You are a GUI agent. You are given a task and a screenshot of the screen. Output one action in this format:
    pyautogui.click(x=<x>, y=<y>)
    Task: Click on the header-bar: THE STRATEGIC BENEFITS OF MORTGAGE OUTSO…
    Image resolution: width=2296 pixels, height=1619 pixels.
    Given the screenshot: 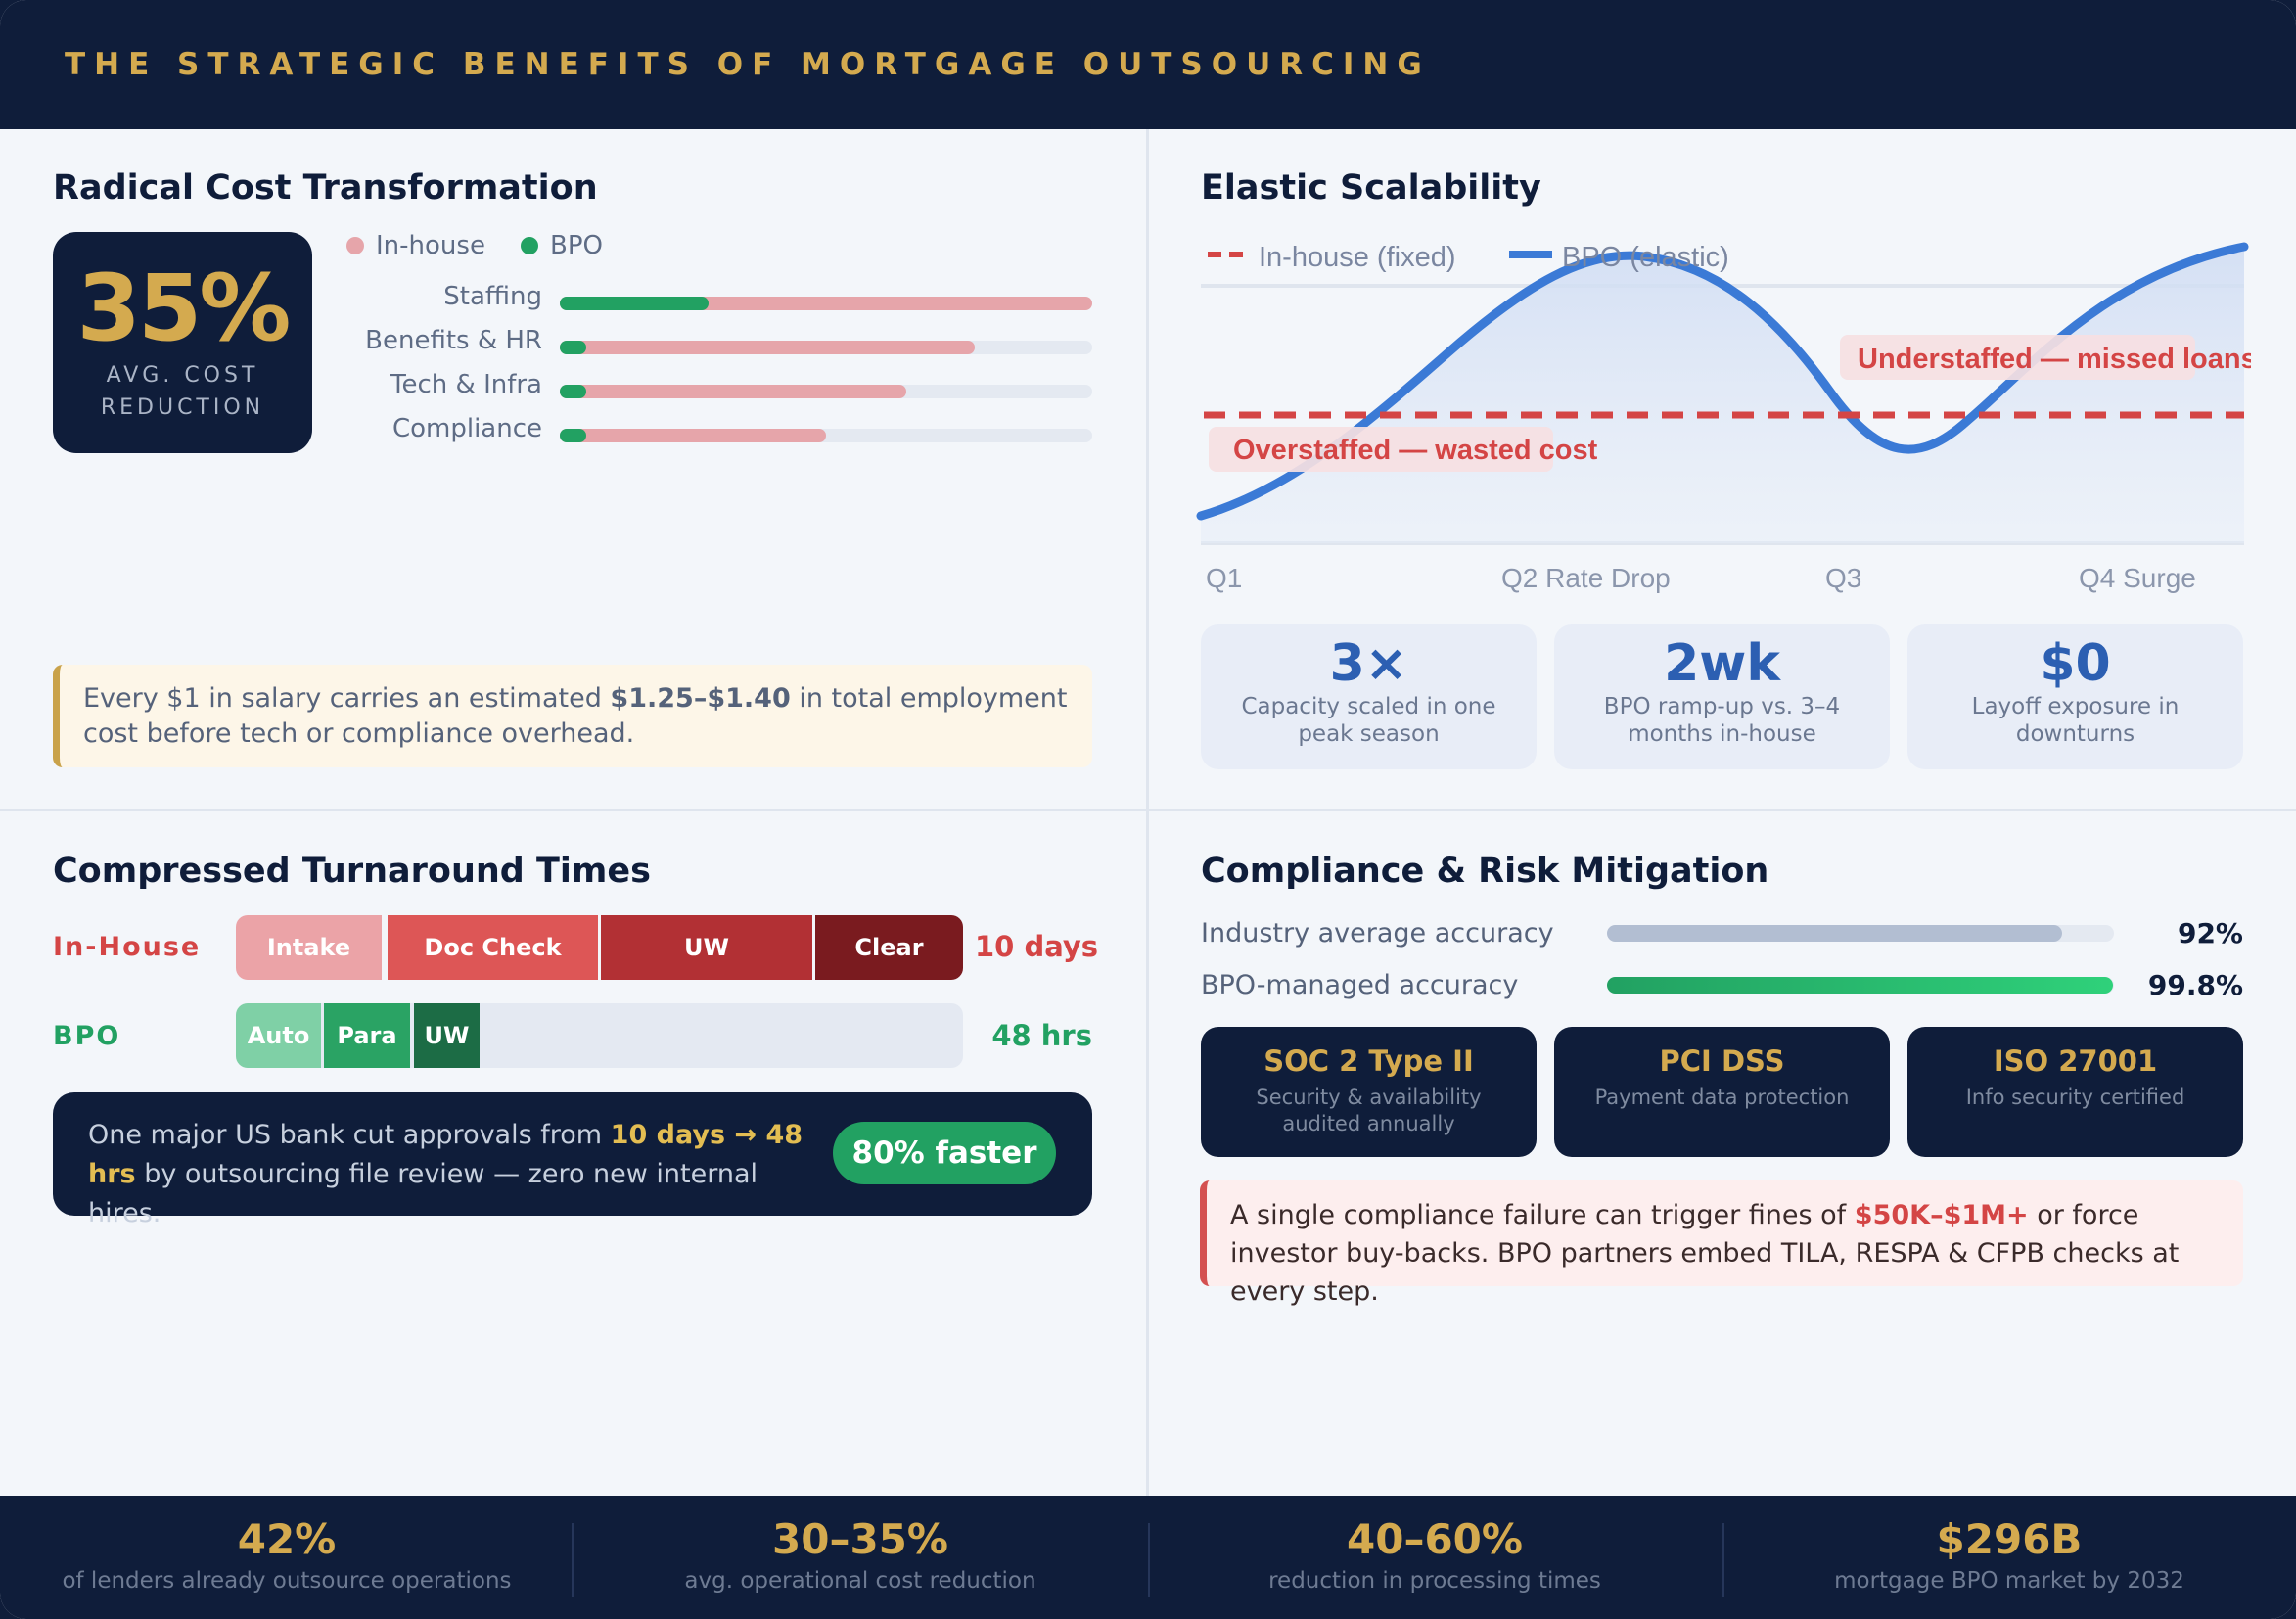 What is the action you would take?
    pyautogui.click(x=1148, y=64)
    